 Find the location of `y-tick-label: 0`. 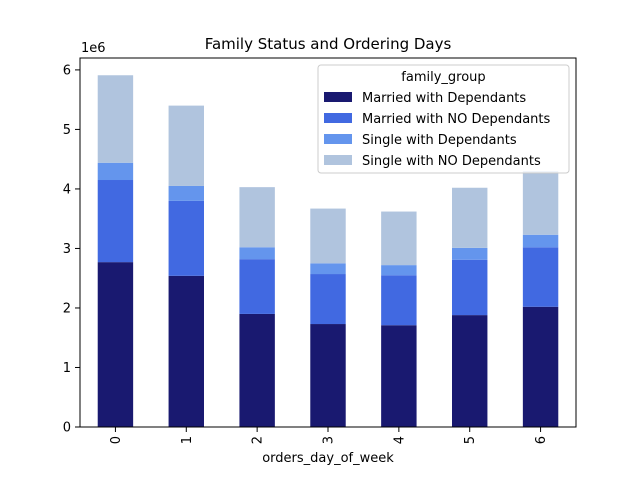

y-tick-label: 0 is located at coordinates (67, 428).